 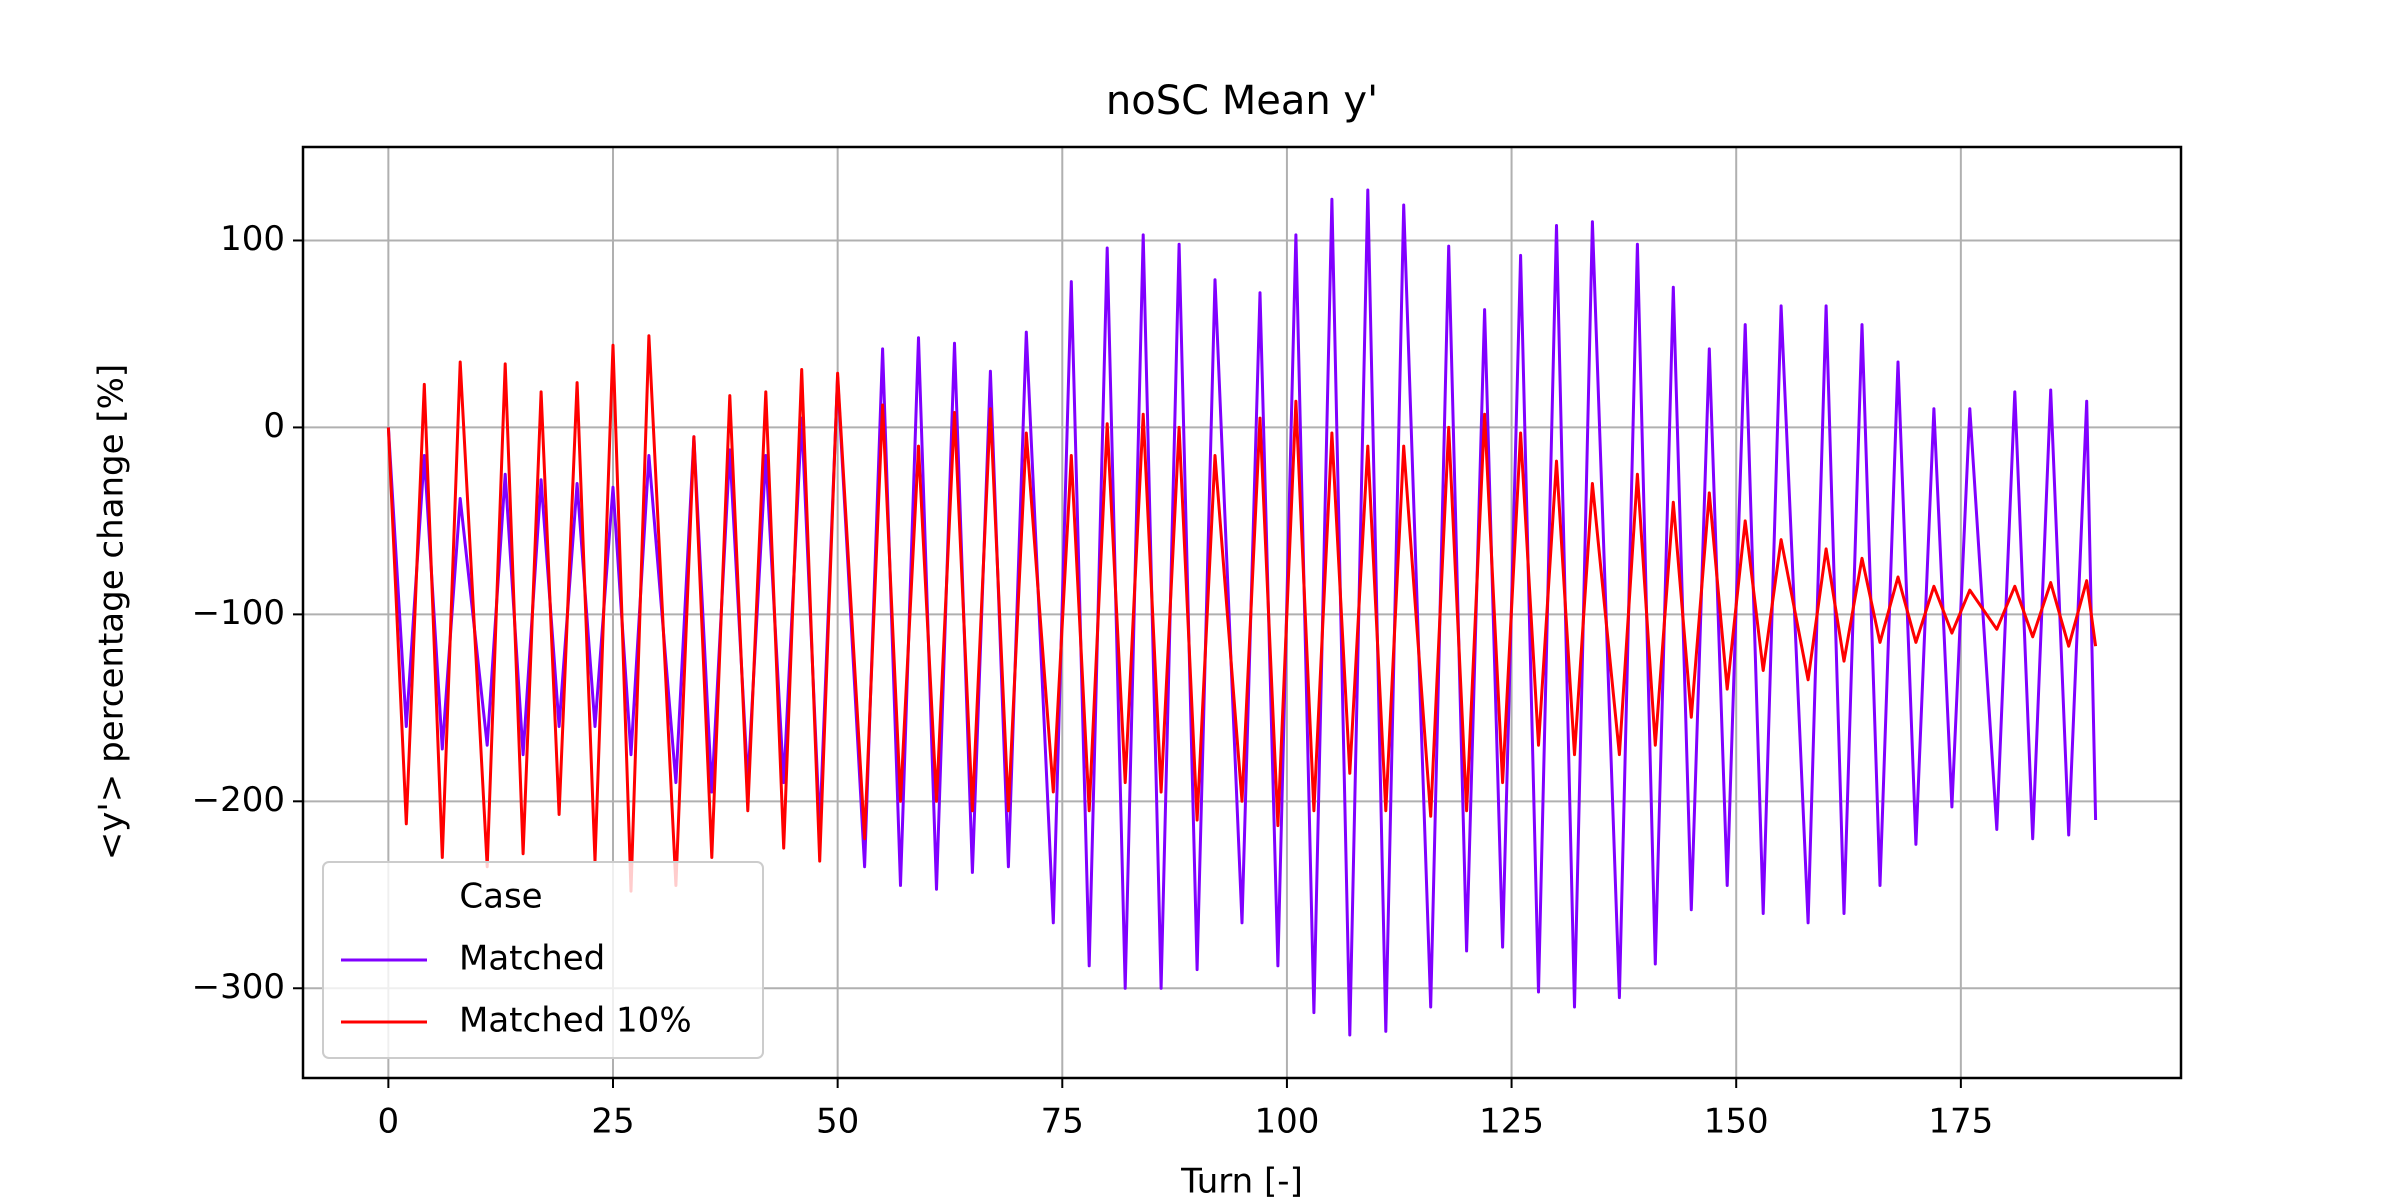 What do you see at coordinates (238, 800) in the screenshot?
I see `y-tick-label: −200` at bounding box center [238, 800].